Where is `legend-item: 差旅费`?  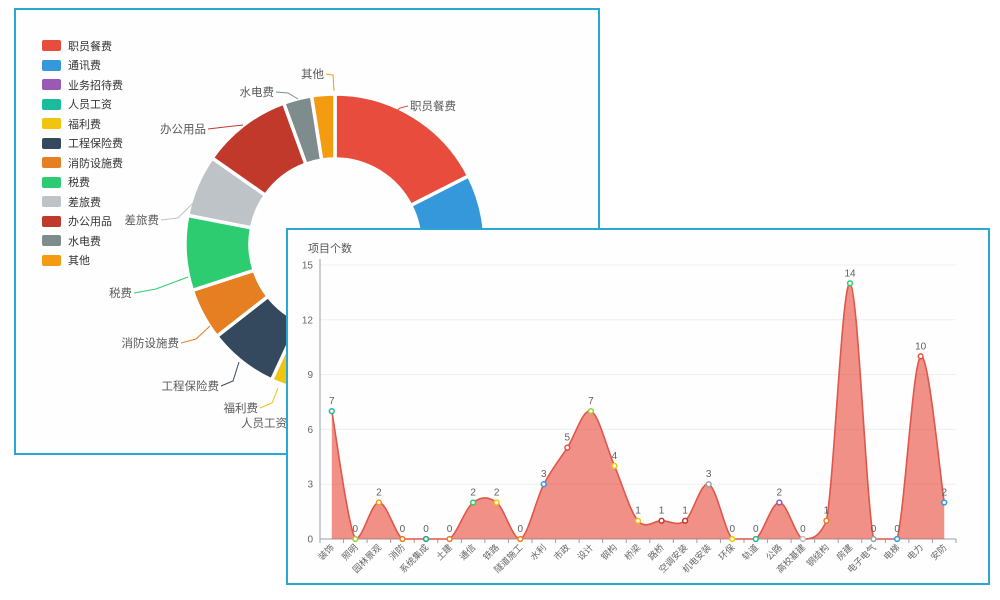
legend-item: 差旅费 is located at coordinates (82, 202).